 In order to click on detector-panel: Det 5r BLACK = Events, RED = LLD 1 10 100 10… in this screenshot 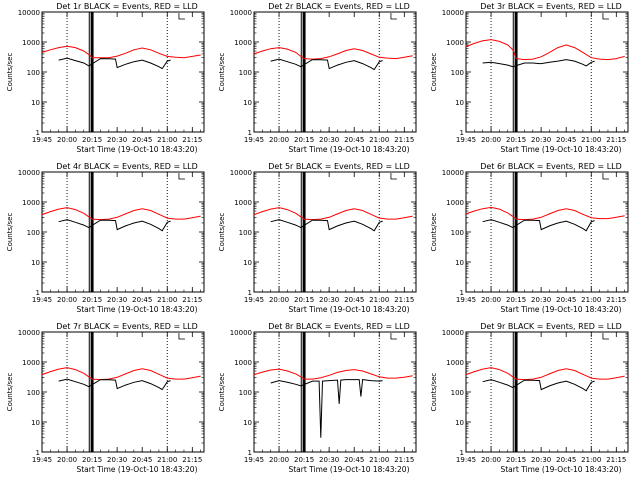, I will do `click(317, 238)`.